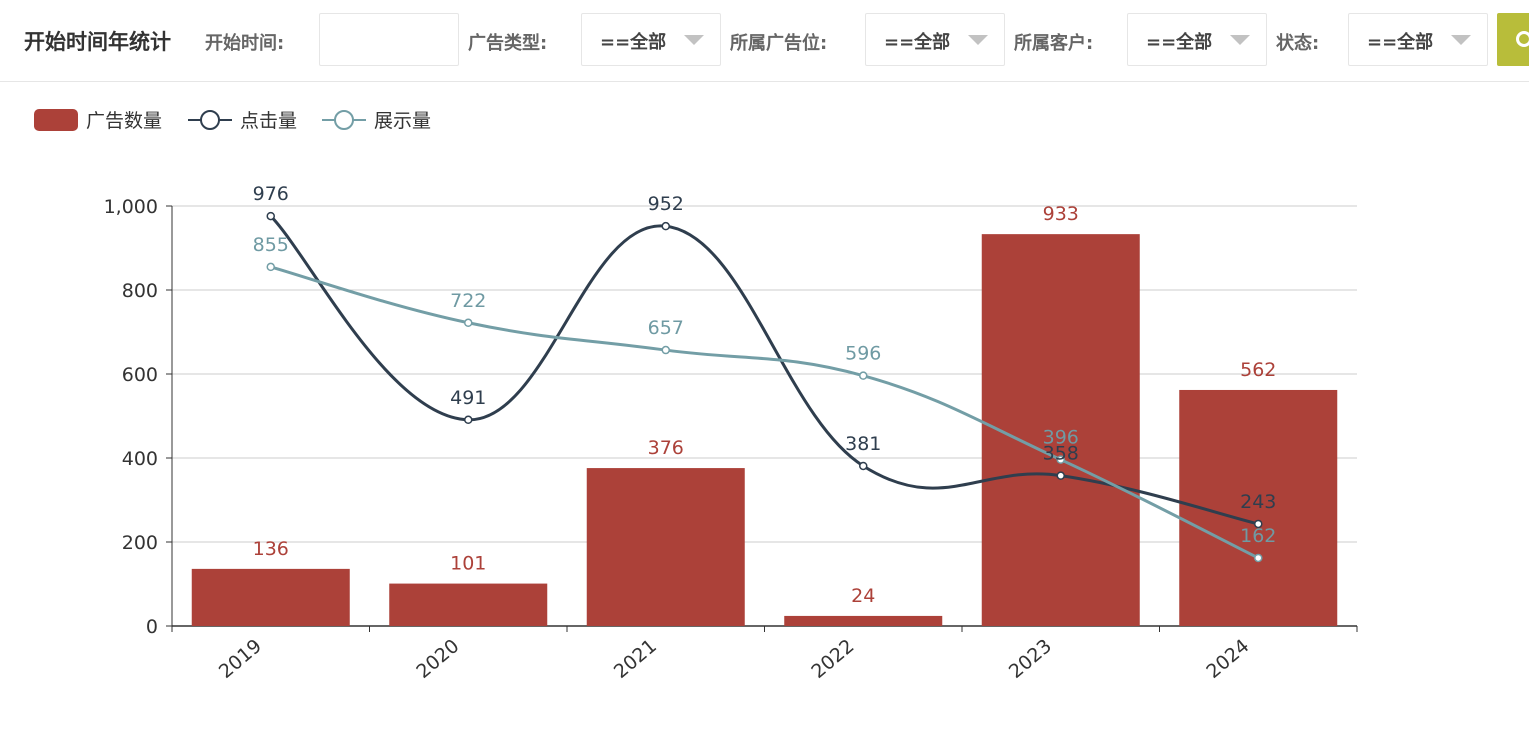 This screenshot has width=1529, height=745. What do you see at coordinates (1061, 214) in the screenshot?
I see `bar-value-label: 933` at bounding box center [1061, 214].